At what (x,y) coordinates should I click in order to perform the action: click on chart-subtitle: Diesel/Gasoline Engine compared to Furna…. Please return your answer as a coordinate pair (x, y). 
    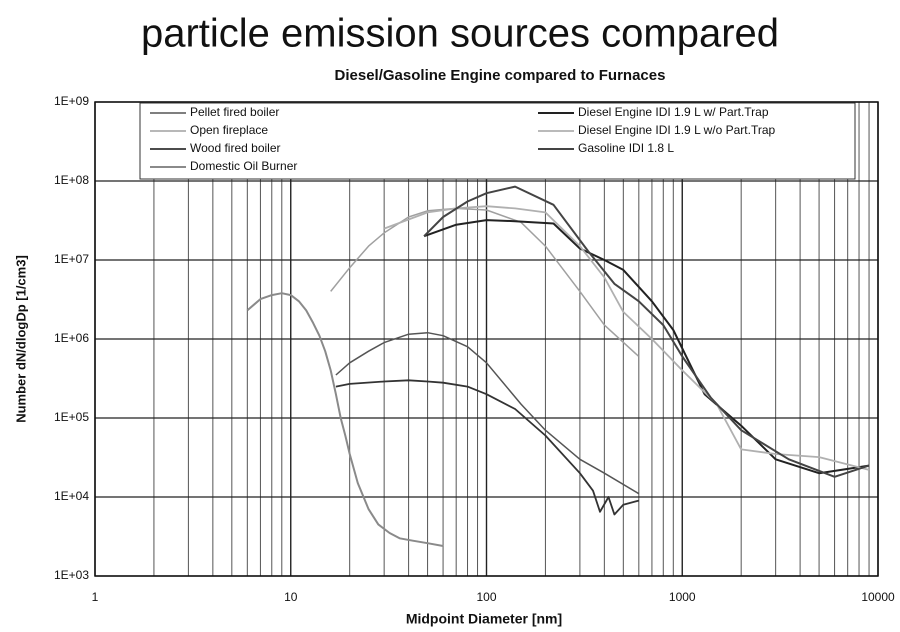
    Looking at the image, I should click on (500, 75).